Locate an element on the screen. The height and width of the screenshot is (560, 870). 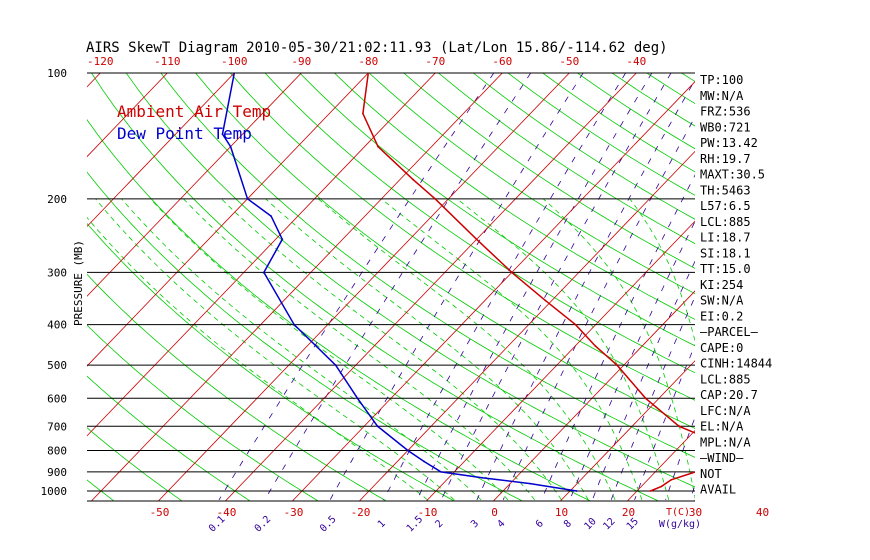
bottom-temp-tick-label: 30 is located at coordinates (695, 512).